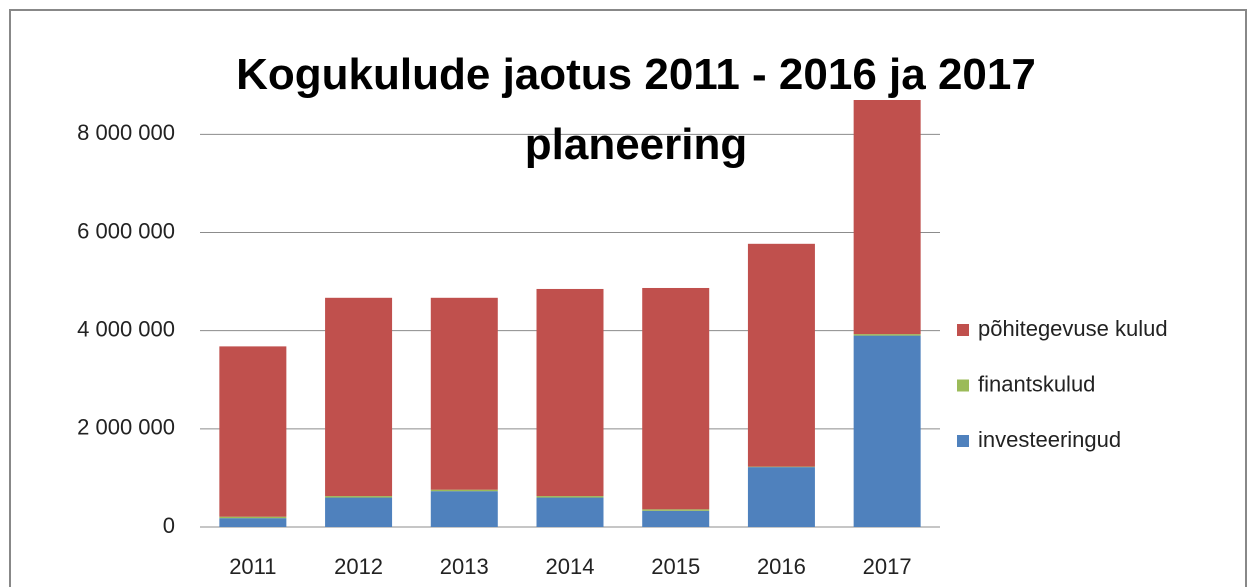 The image size is (1249, 587). Describe the element at coordinates (126, 132) in the screenshot. I see `y-tick-label: 8 000 000` at that location.